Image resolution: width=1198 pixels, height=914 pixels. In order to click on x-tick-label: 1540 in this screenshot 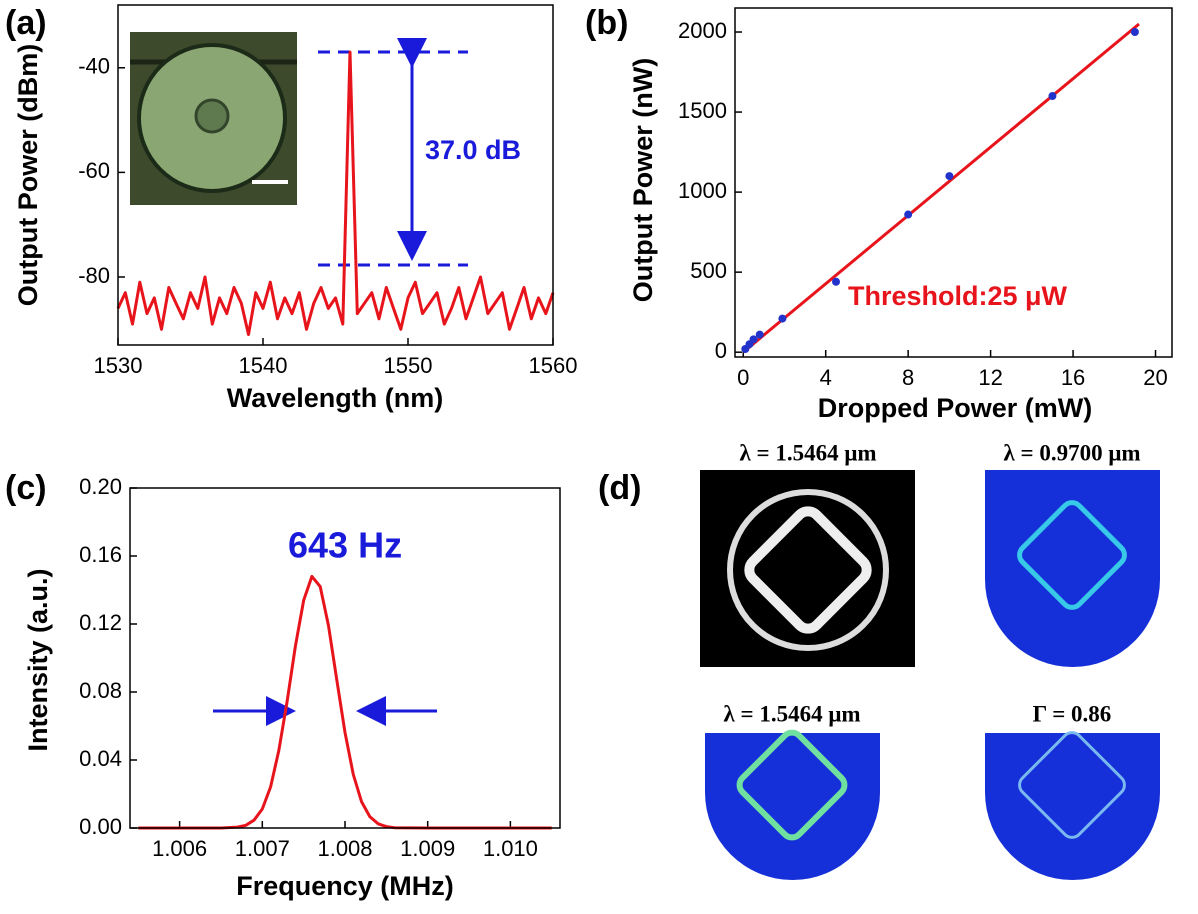, I will do `click(263, 365)`.